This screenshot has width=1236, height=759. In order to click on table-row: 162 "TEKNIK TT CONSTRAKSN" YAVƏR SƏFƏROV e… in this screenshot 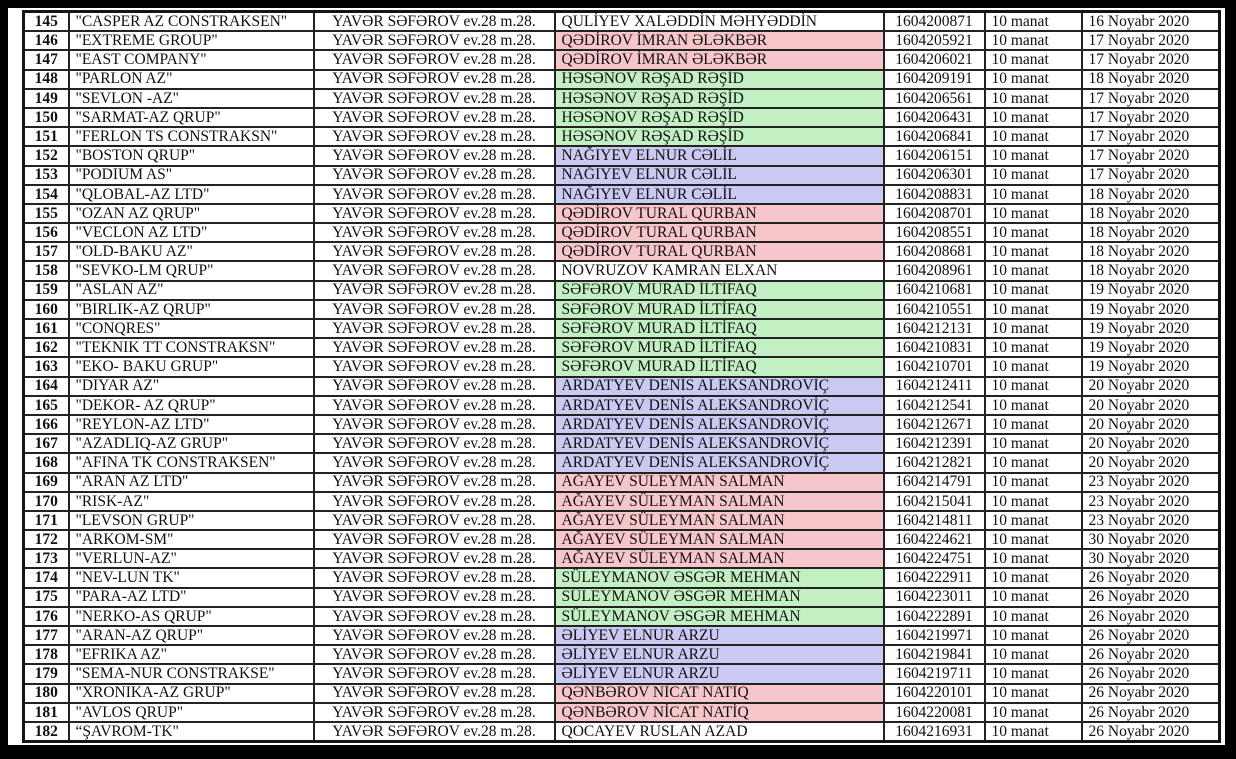, I will do `click(621, 348)`.